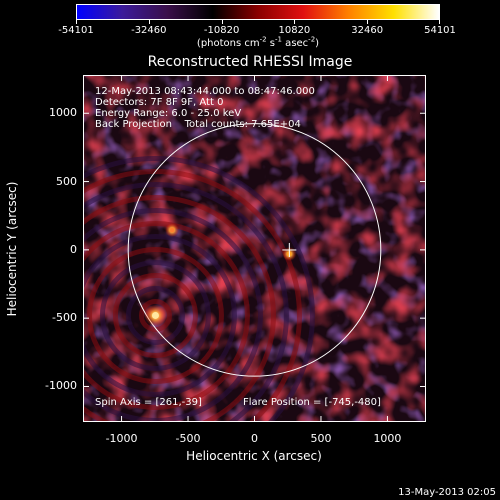  I want to click on colorbar-tick-label: 32460, so click(367, 30).